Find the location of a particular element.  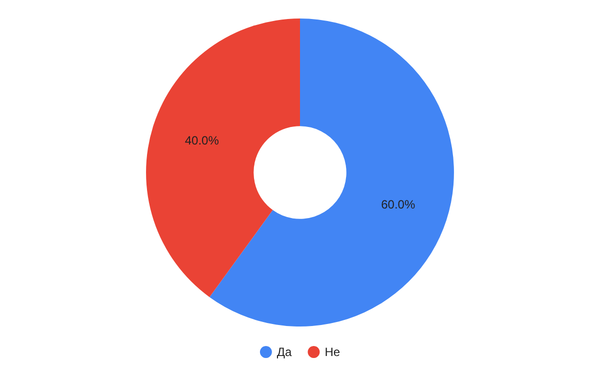

data-label: 40.0% is located at coordinates (202, 141).